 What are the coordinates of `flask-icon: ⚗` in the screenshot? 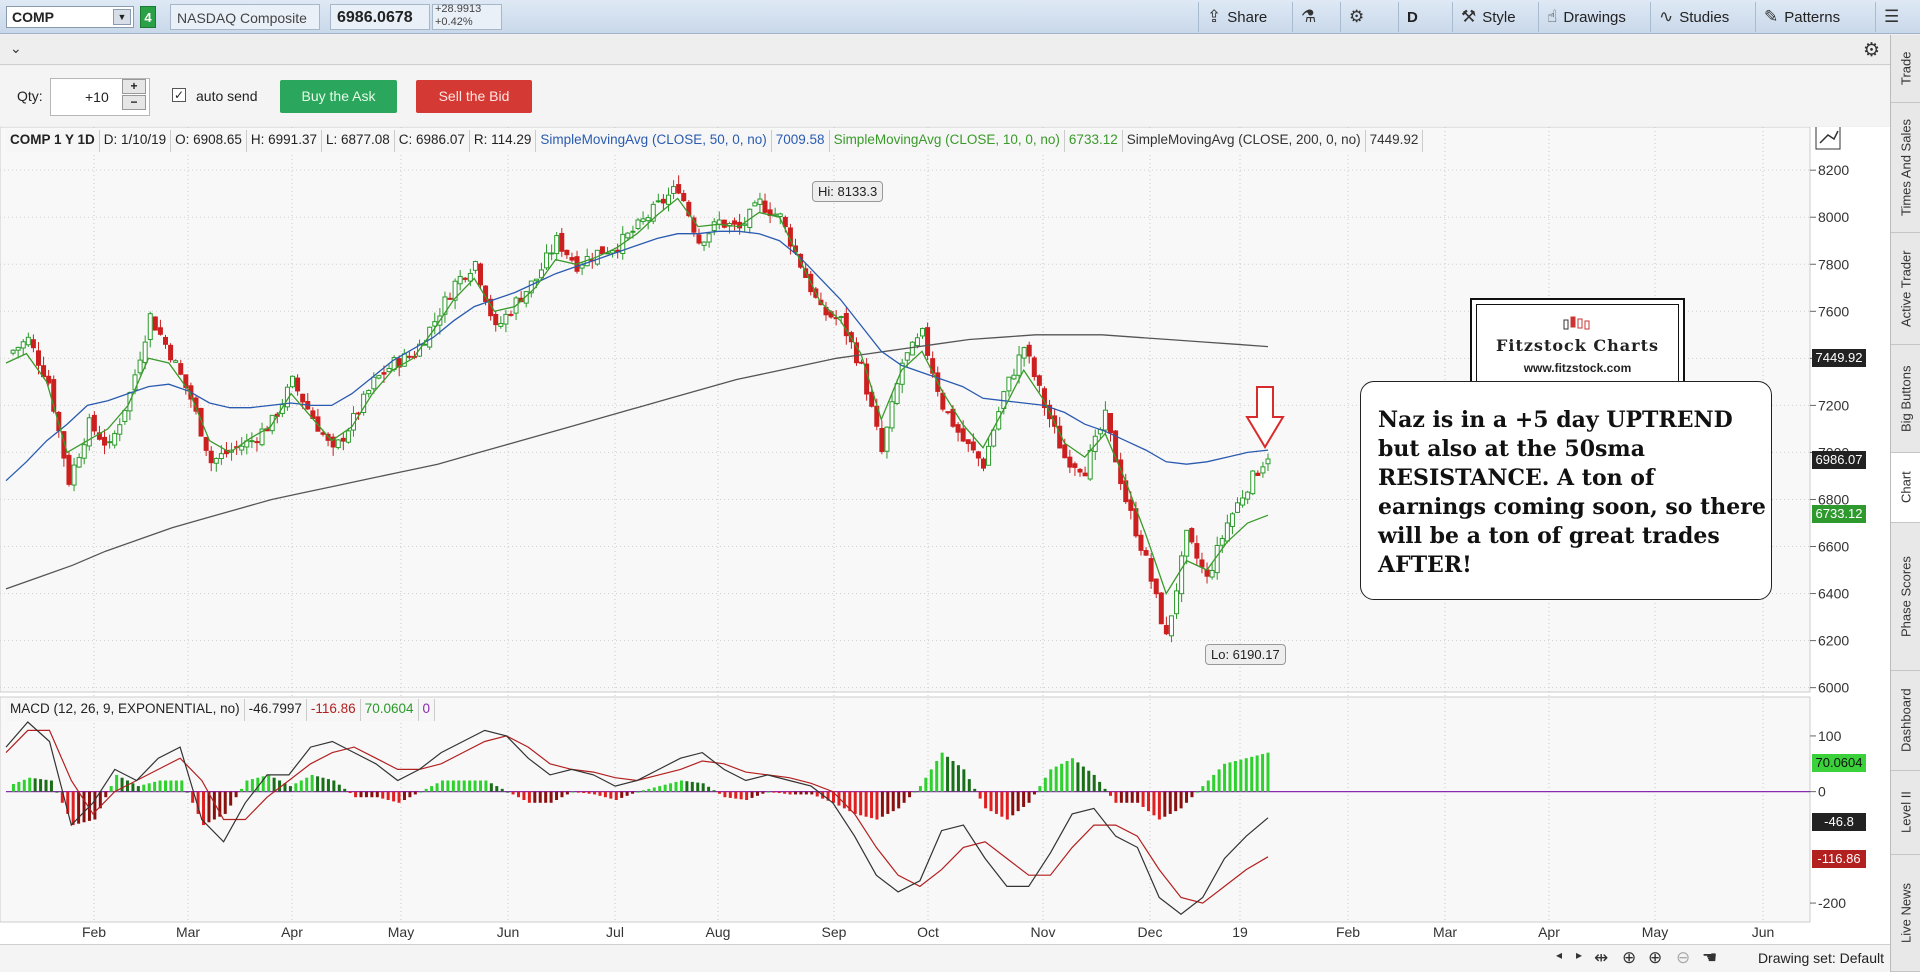 It's located at (1309, 16).